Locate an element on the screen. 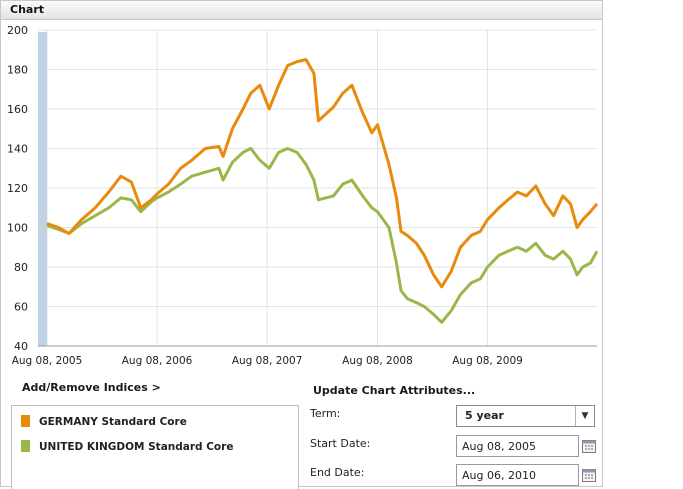 This screenshot has width=683, height=489. chevron-down-icon: ▼ is located at coordinates (584, 416).